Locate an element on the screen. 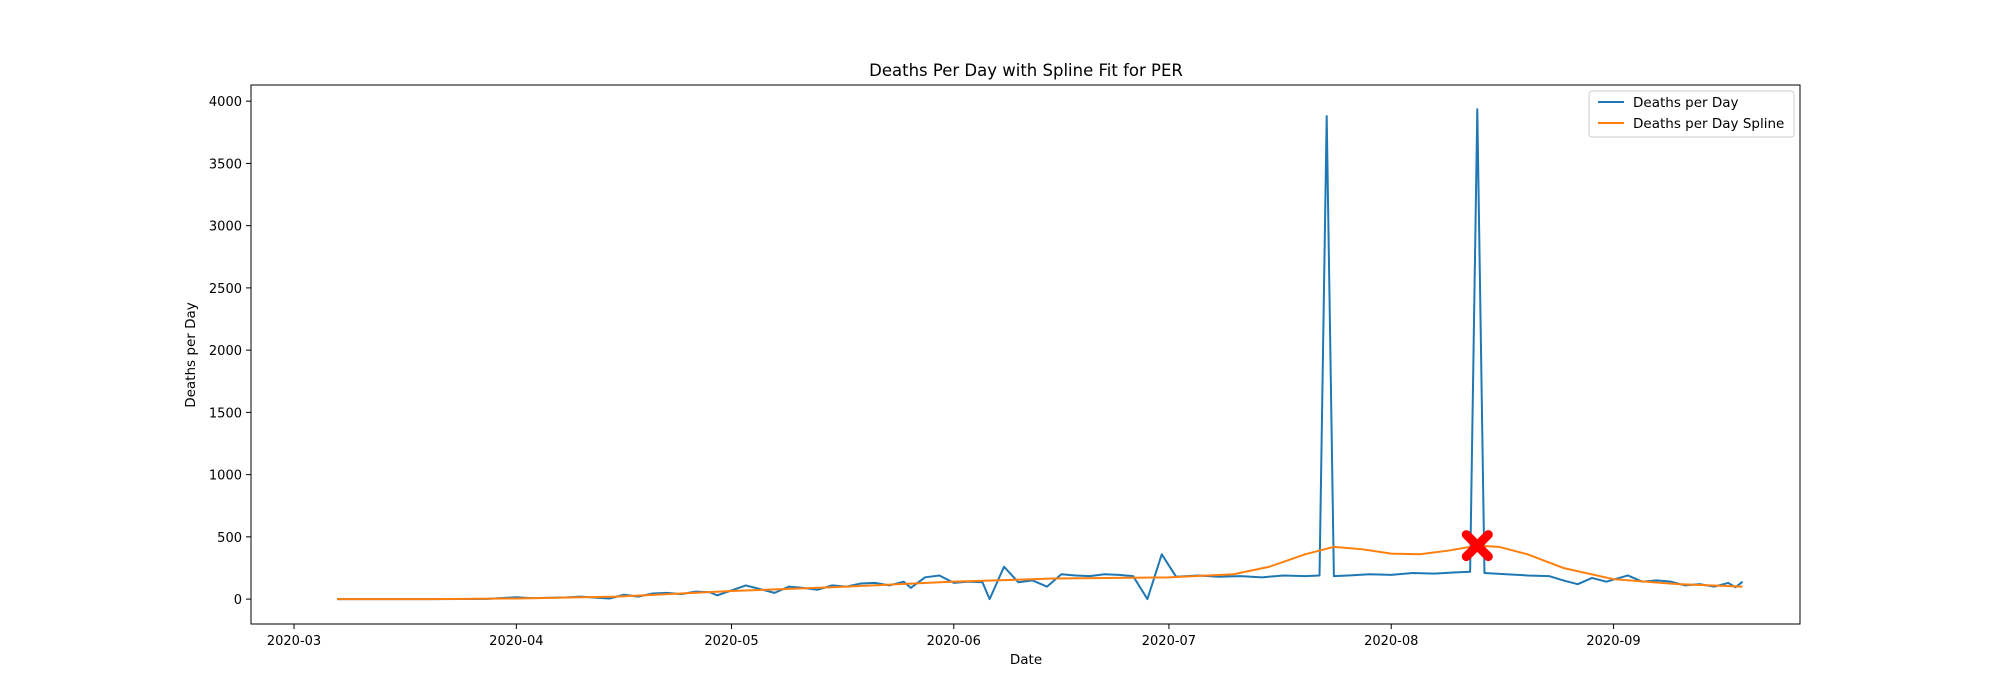 This screenshot has height=700, width=2000. x-axis-label: Date is located at coordinates (1026, 660).